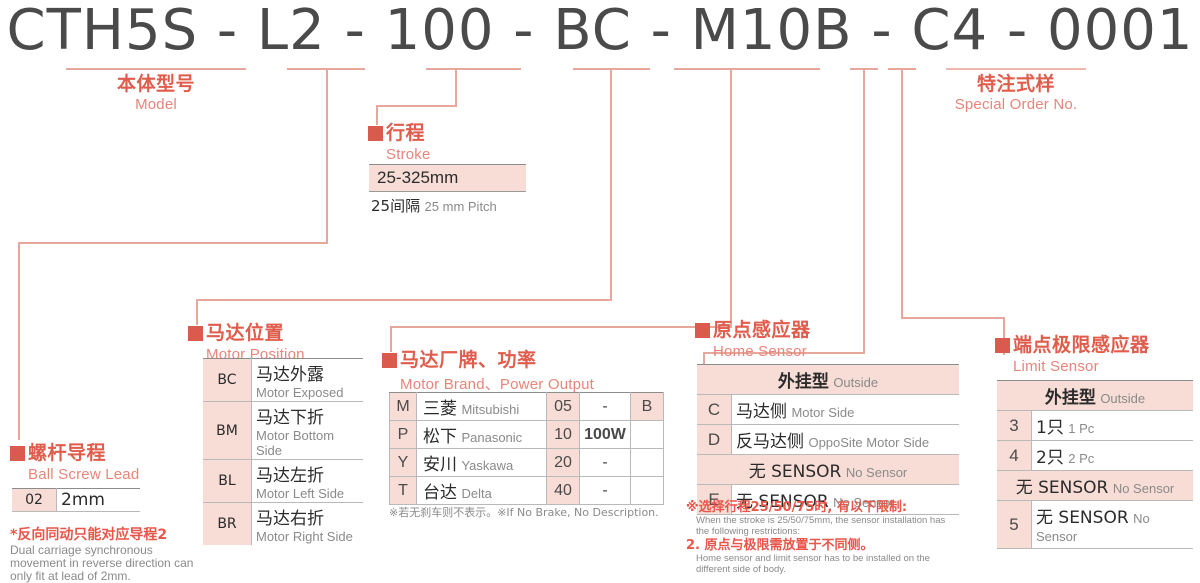  What do you see at coordinates (156, 94) in the screenshot?
I see `group-model: 本体型号 Model` at bounding box center [156, 94].